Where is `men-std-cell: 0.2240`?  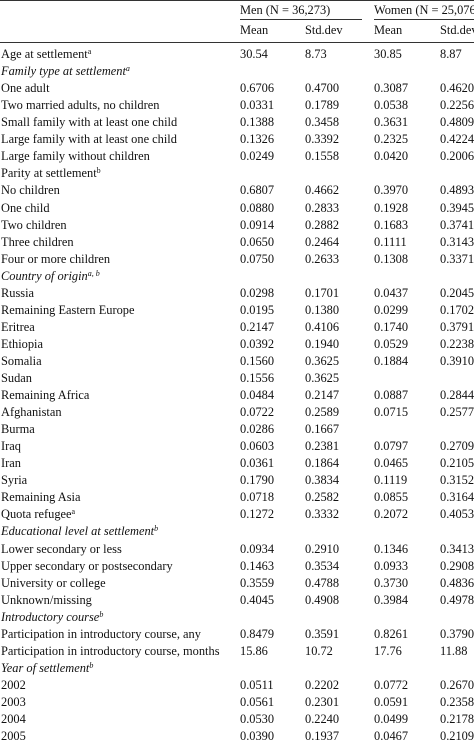 men-std-cell: 0.2240 is located at coordinates (322, 719).